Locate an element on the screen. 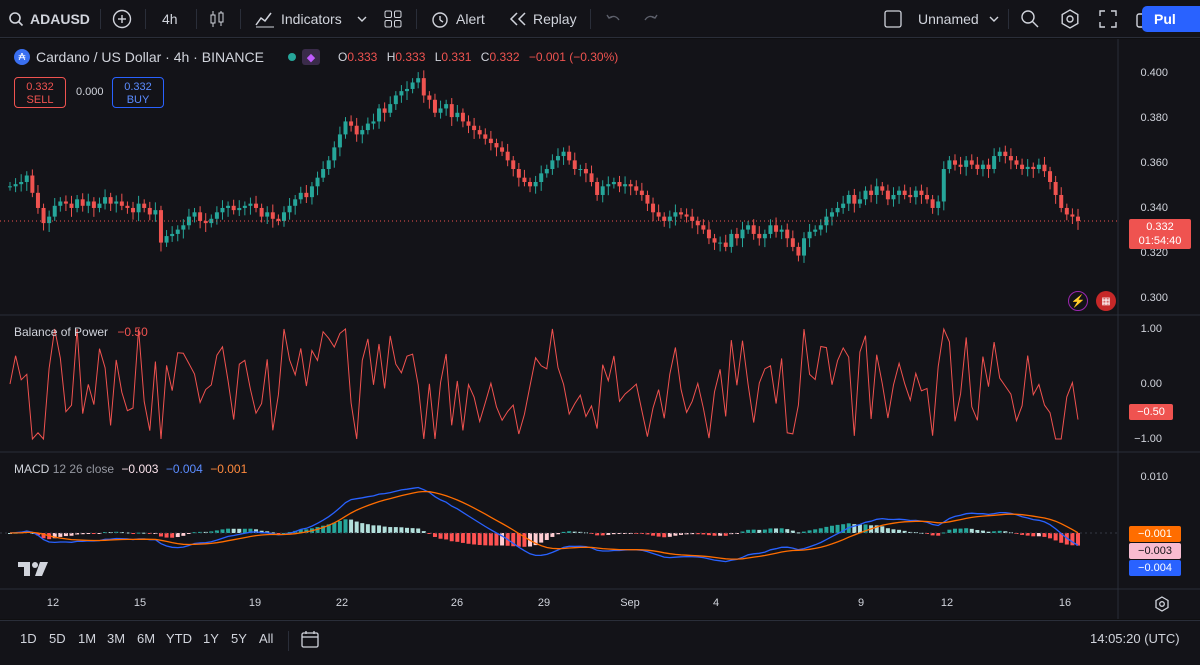  range-5d: 5D is located at coordinates (57, 638).